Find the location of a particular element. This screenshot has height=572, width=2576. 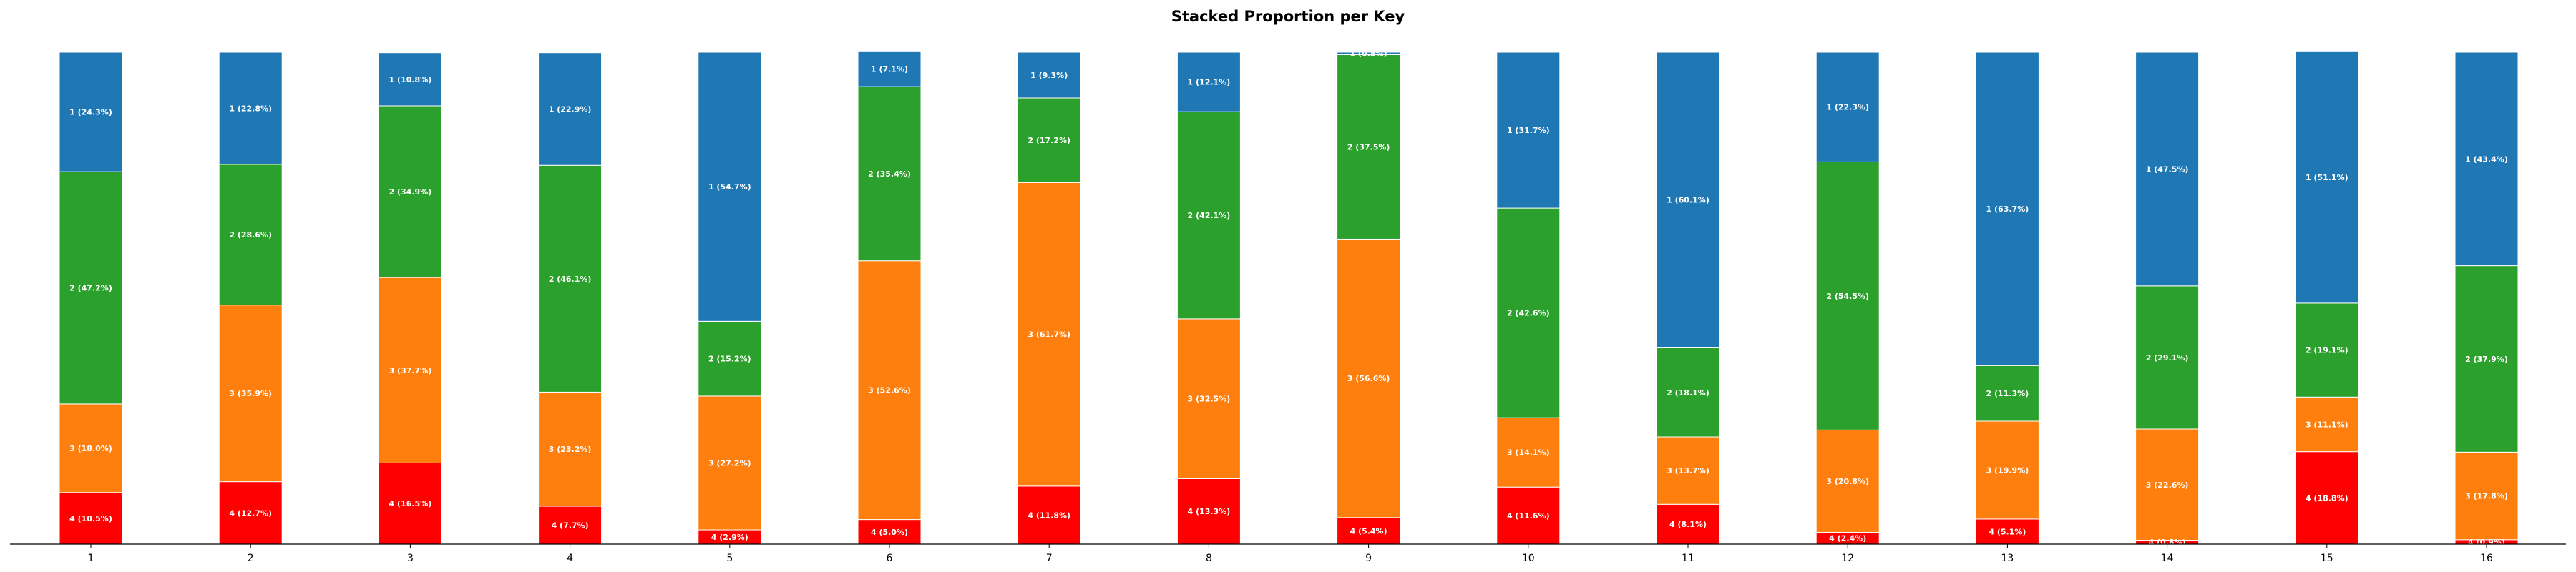

segment-label-series-2-key-3: 2 (34.9%) is located at coordinates (410, 192).